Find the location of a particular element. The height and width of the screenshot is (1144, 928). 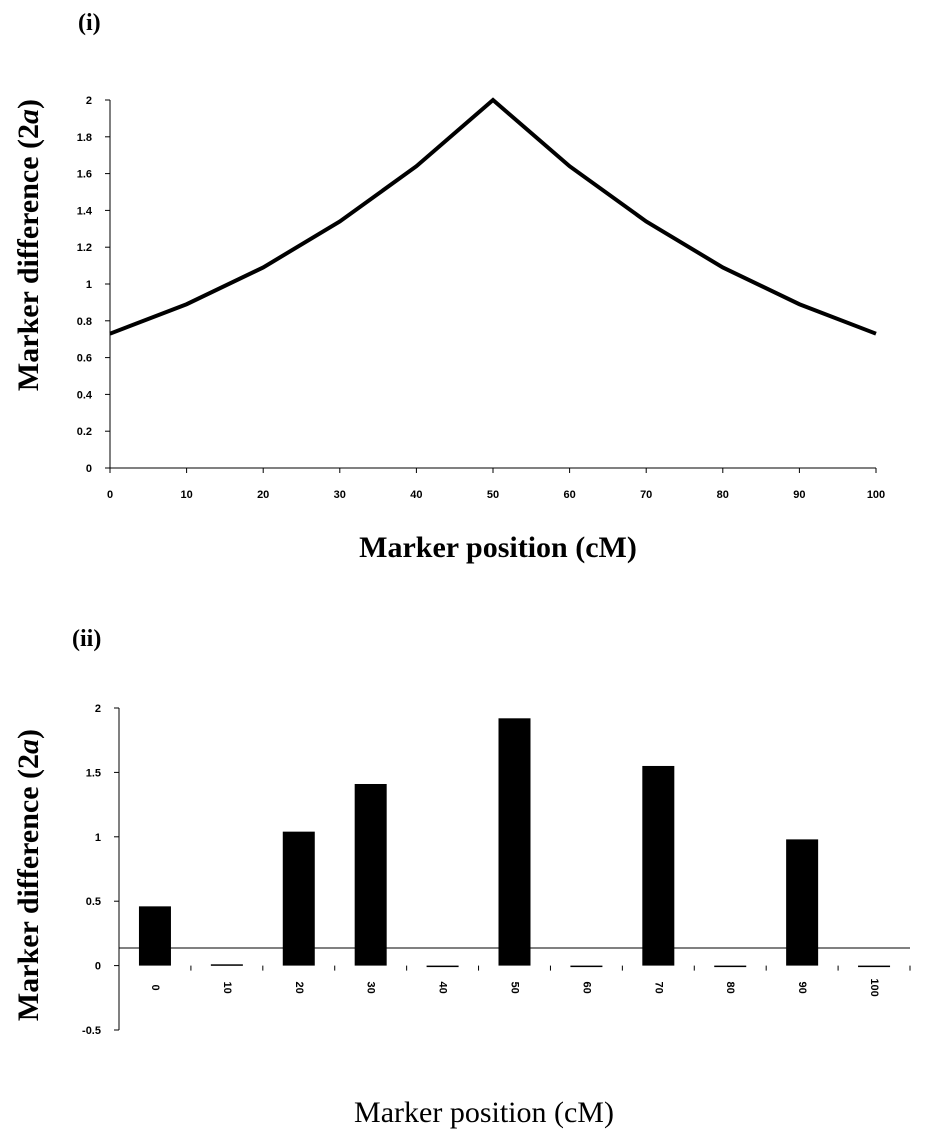

x-tick-label-i: 50 is located at coordinates (493, 495).